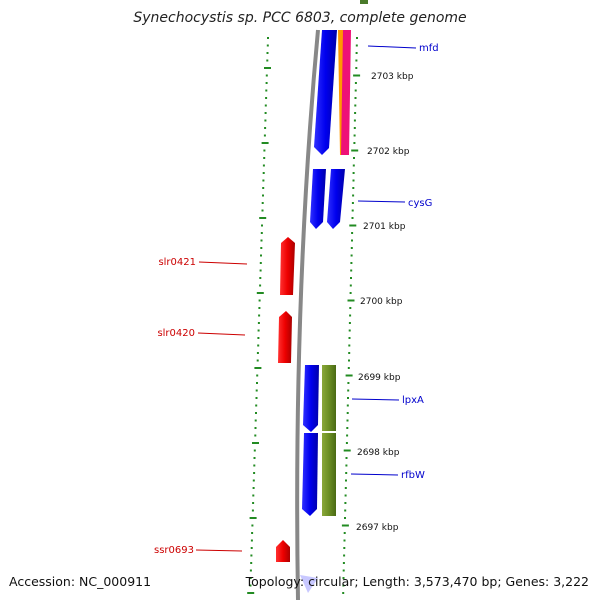  I want to click on gene-ssr0693, so click(283, 551).